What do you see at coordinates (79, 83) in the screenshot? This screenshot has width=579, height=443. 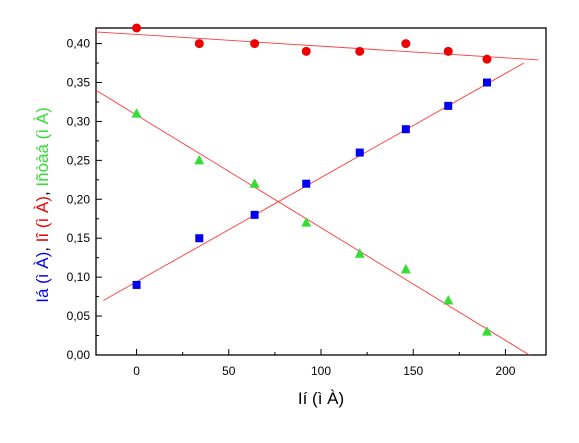 I see `y-tick-label: 0,35` at bounding box center [79, 83].